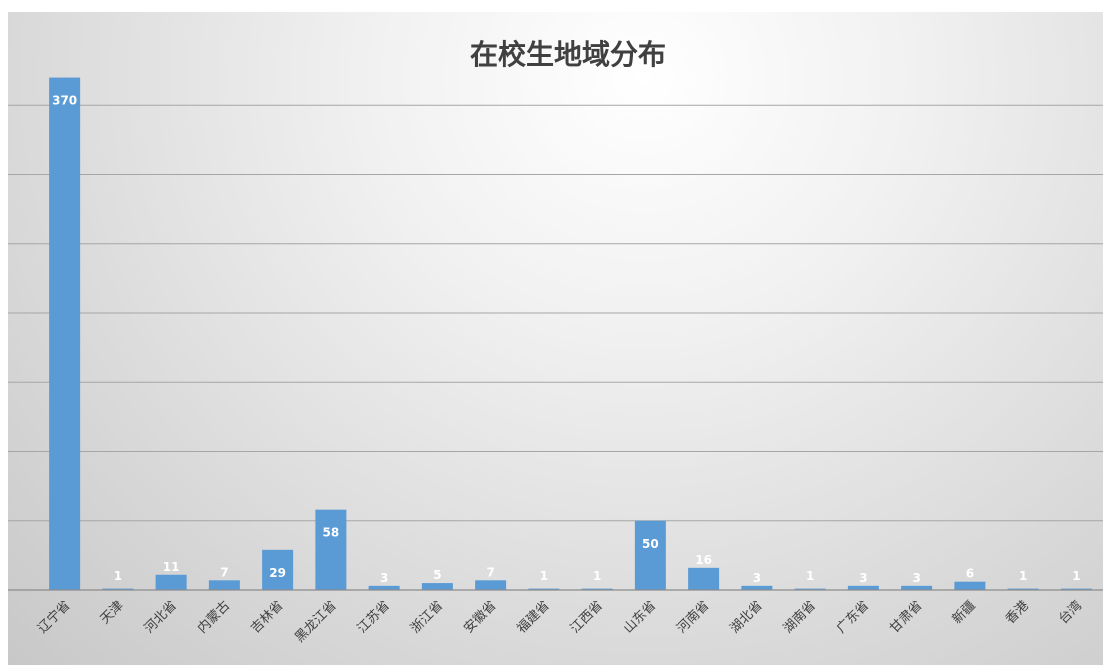  What do you see at coordinates (161, 617) in the screenshot?
I see `category-label-3: 河北省` at bounding box center [161, 617].